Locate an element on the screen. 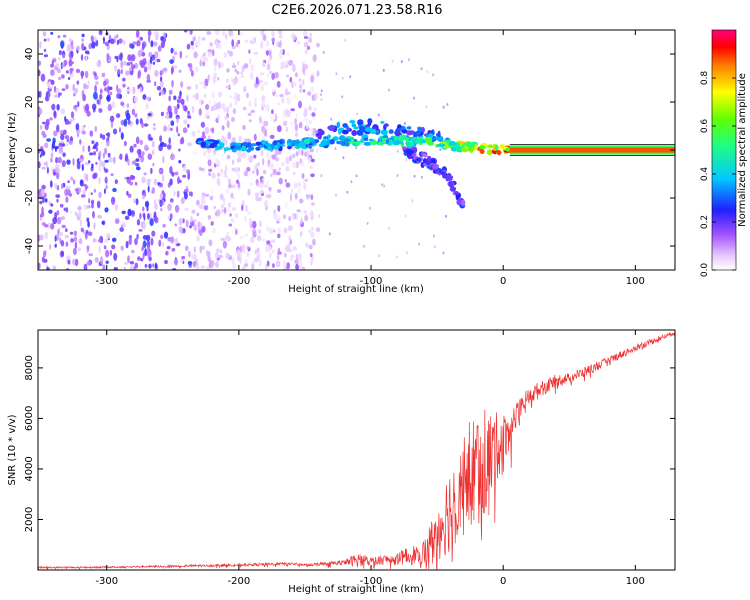  x-tick-label: -100 is located at coordinates (371, 581).